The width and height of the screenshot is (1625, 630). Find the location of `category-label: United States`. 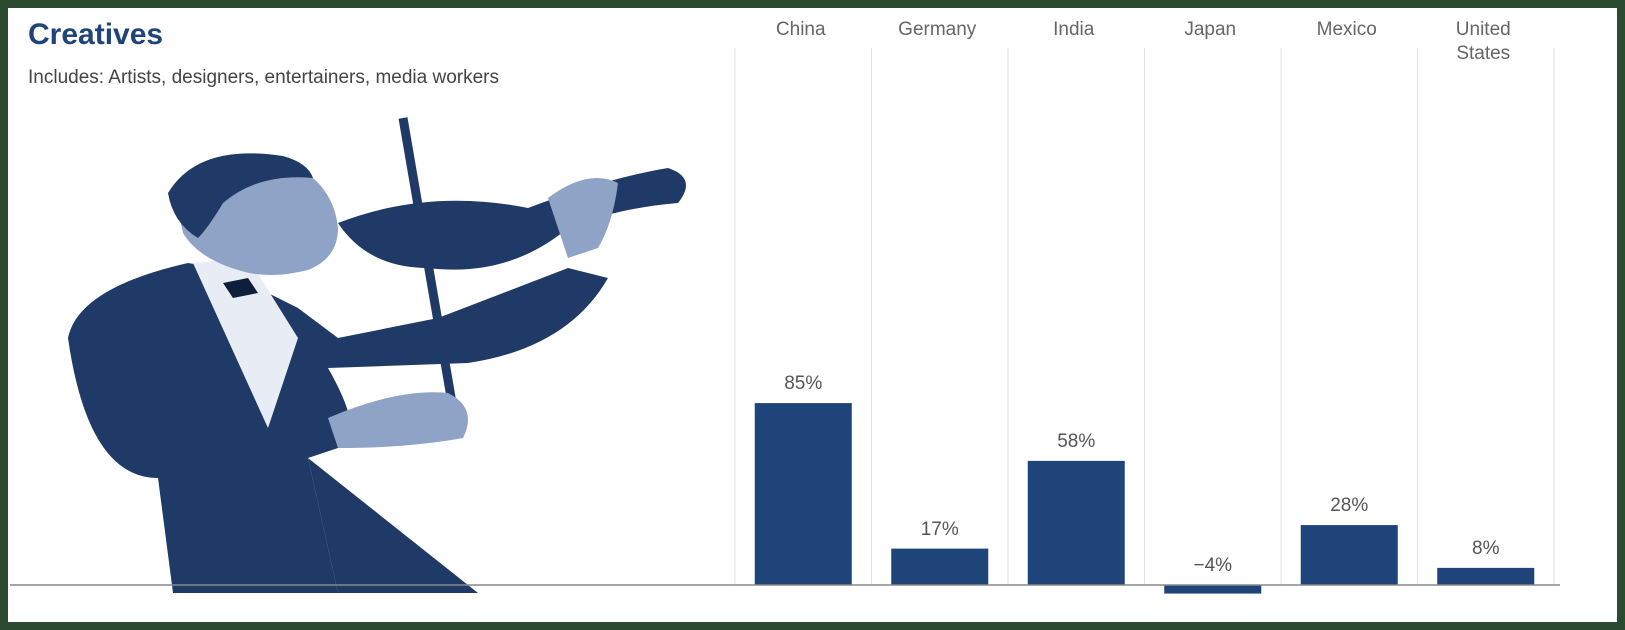

category-label: United States is located at coordinates (1483, 41).